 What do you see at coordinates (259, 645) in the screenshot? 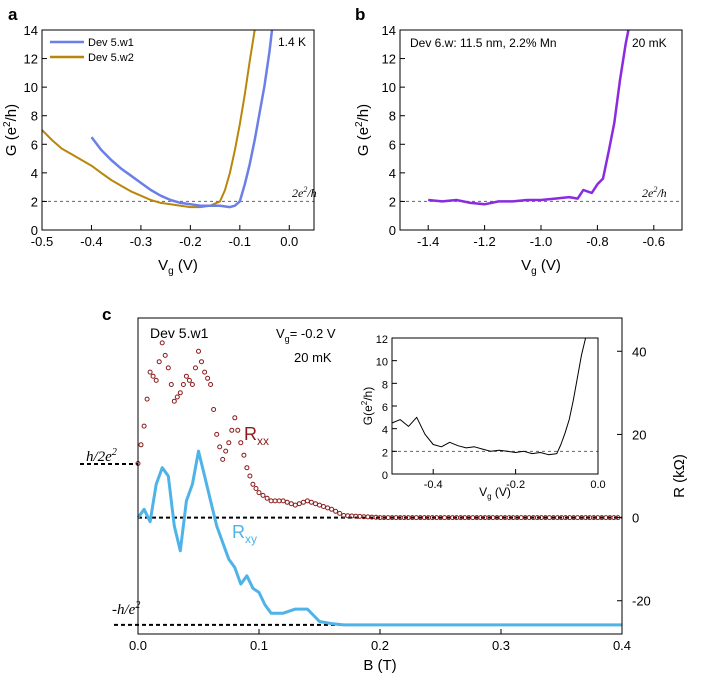
I see `x-tick-label: 0.1` at bounding box center [259, 645].